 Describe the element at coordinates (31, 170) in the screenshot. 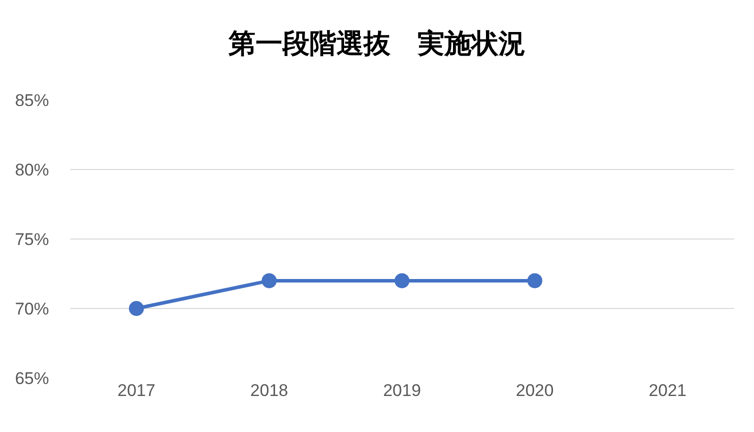

I see `y-tick-label: 80%` at that location.